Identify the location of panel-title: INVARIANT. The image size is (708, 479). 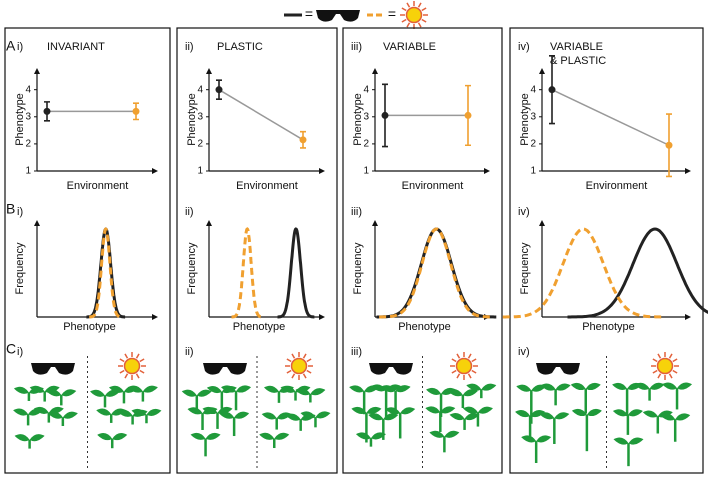
(76, 47).